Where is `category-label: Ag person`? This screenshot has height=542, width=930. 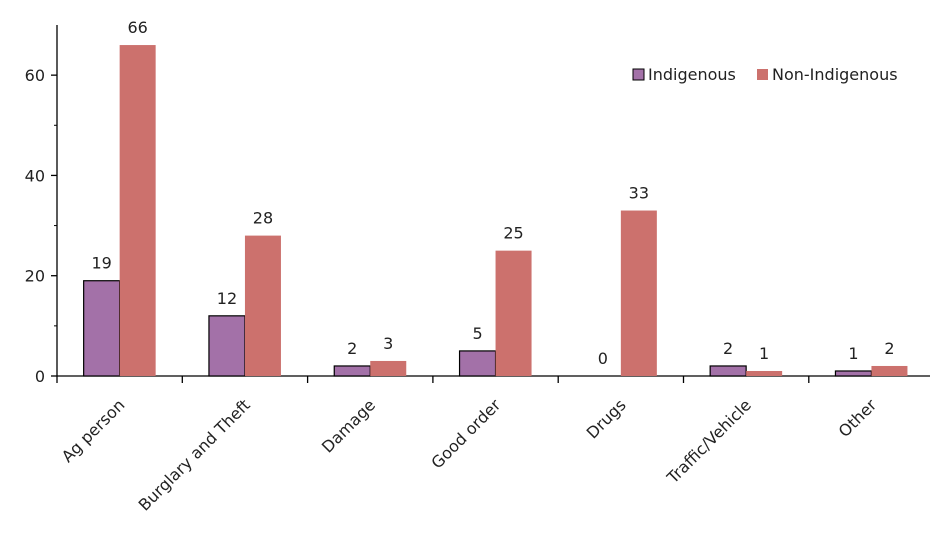 category-label: Ag person is located at coordinates (93, 430).